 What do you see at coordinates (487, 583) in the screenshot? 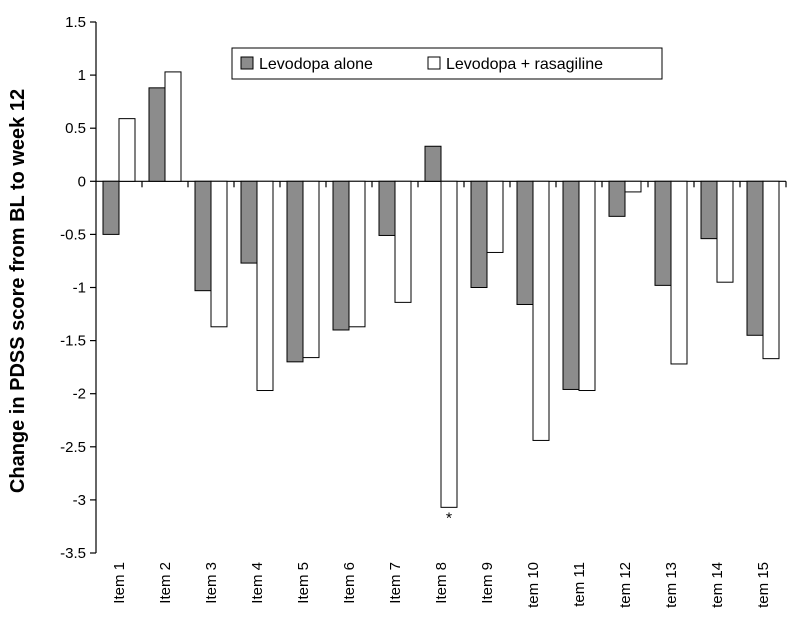
I see `x-tick-label: Item 9` at bounding box center [487, 583].